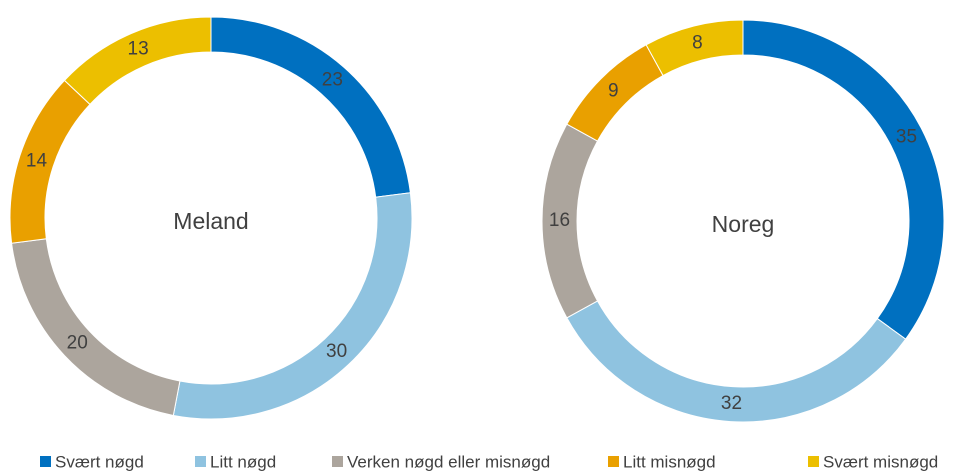  Describe the element at coordinates (669, 461) in the screenshot. I see `legend-label: Litt misnøgd` at that location.